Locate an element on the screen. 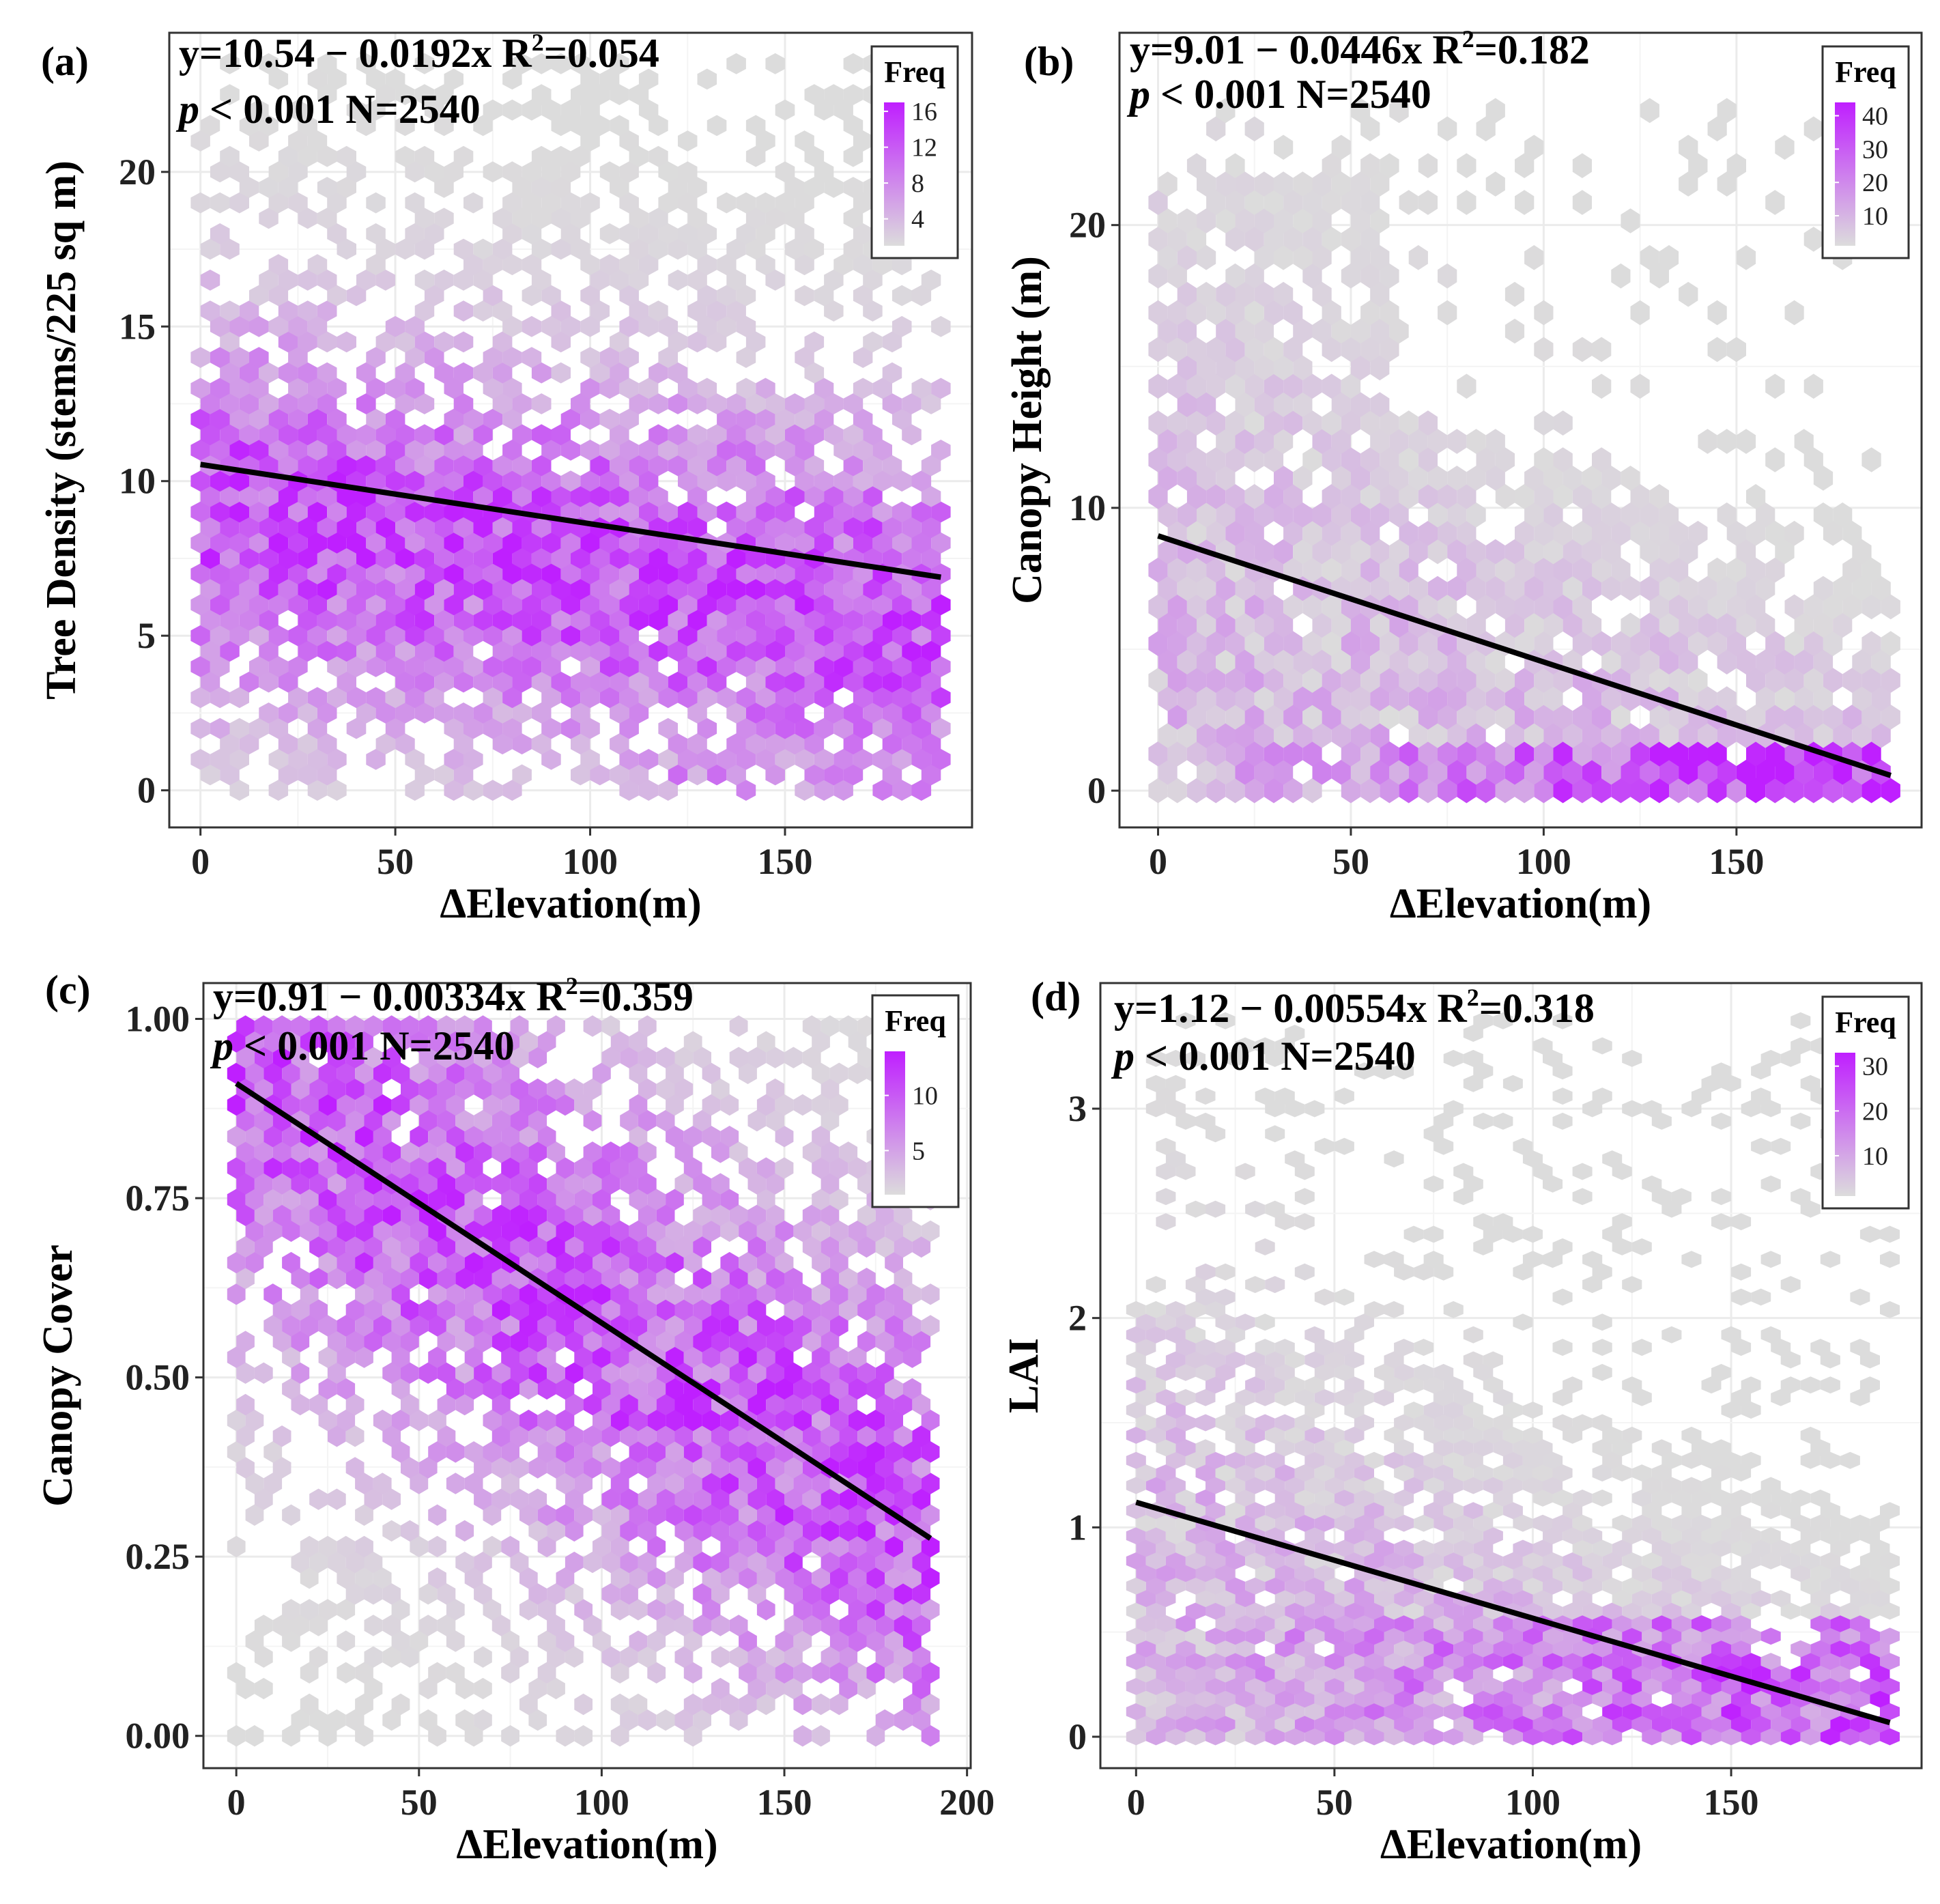  y-tick-label: 0 is located at coordinates (146, 790).